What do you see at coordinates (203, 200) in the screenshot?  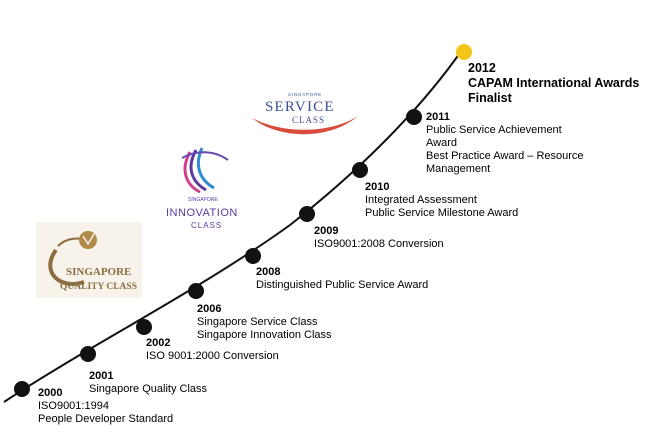 I see `innovation-logo-small: SINGAPORE` at bounding box center [203, 200].